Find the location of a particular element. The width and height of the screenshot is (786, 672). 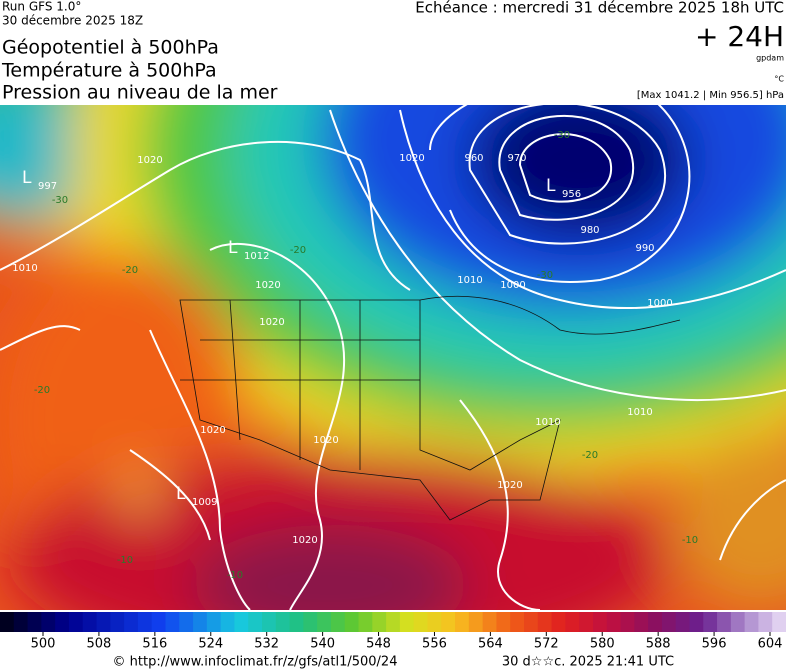

low-value: 1009 is located at coordinates (204, 502).